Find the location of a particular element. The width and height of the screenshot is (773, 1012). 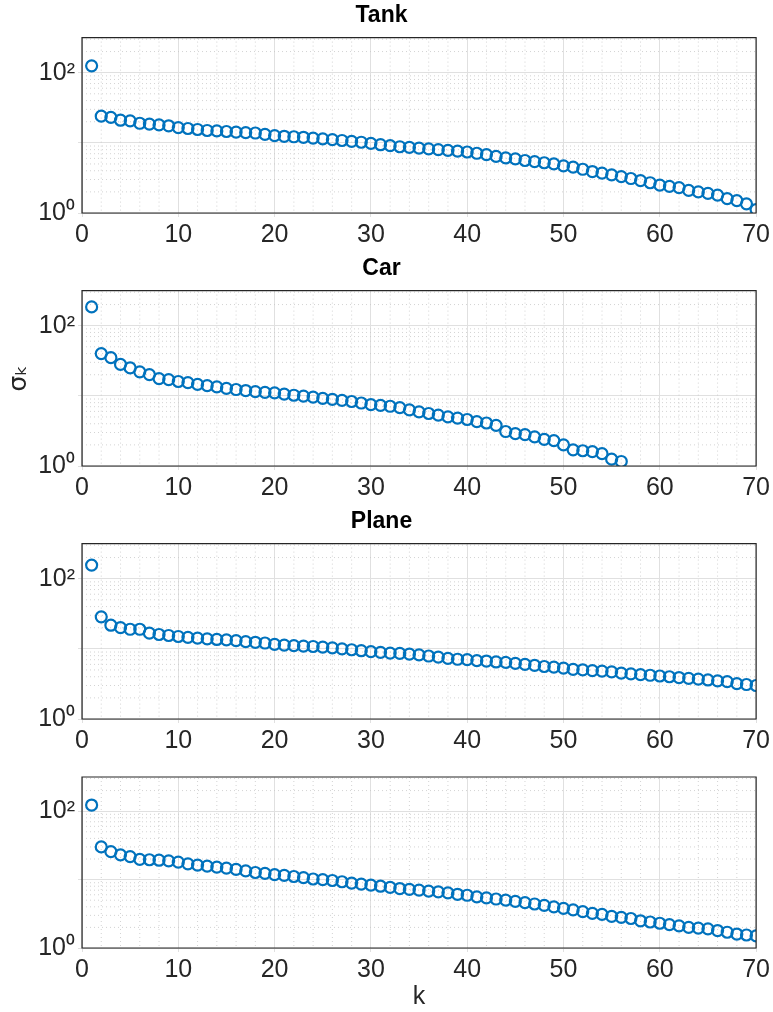

x-axis-title: k is located at coordinates (419, 994).